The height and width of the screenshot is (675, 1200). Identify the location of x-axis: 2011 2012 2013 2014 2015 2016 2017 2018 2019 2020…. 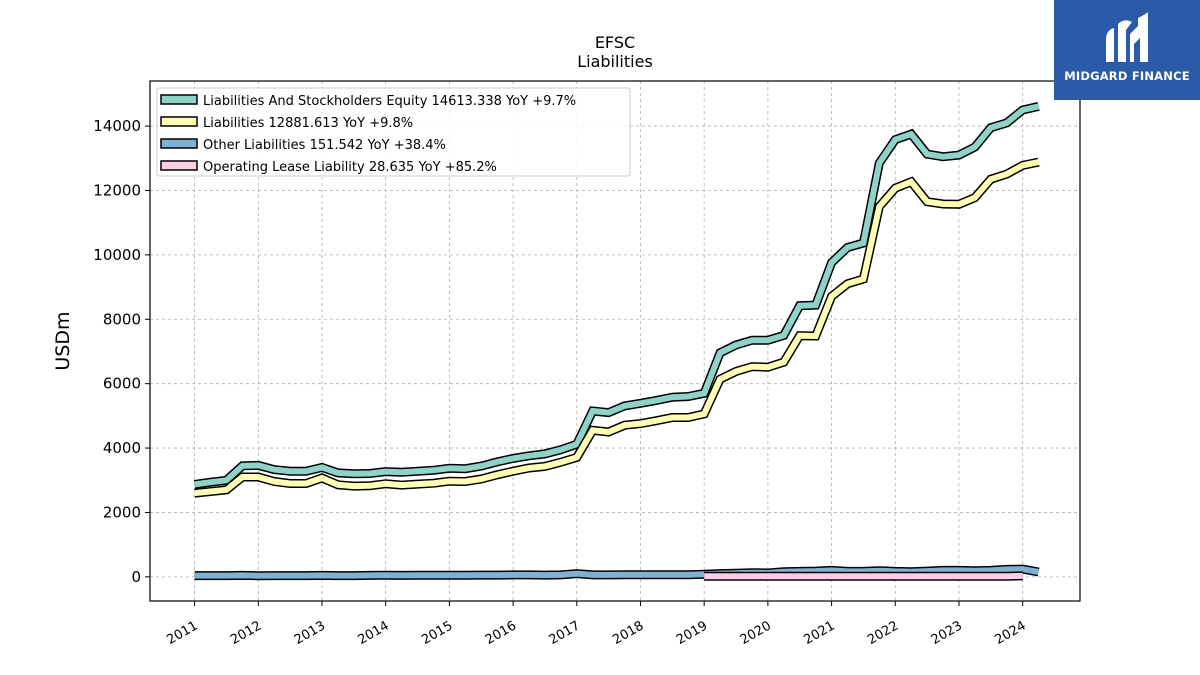
(596, 624).